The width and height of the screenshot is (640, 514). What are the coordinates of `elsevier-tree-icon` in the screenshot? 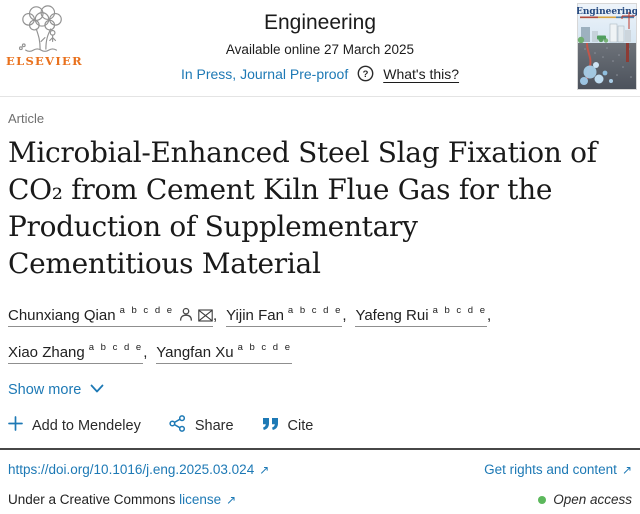 It's located at (43, 28).